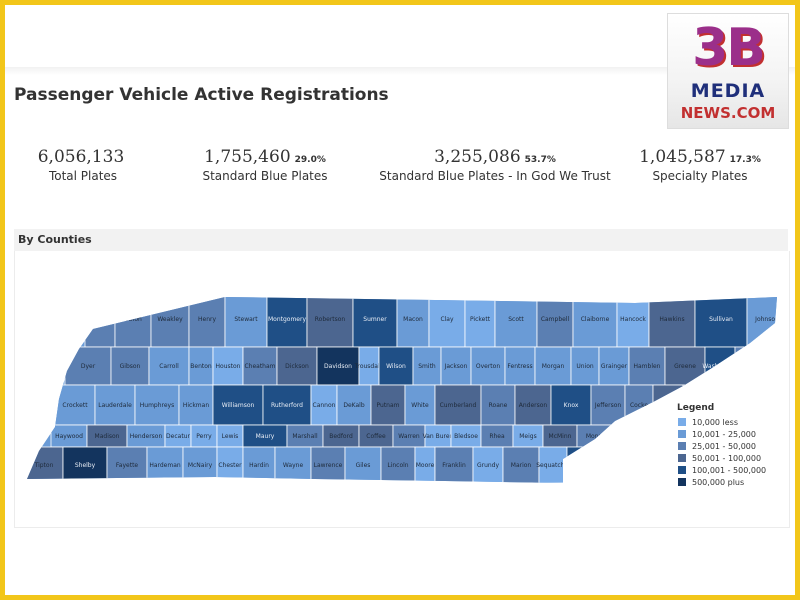 This screenshot has width=800, height=600. I want to click on county-shelby, so click(85, 464).